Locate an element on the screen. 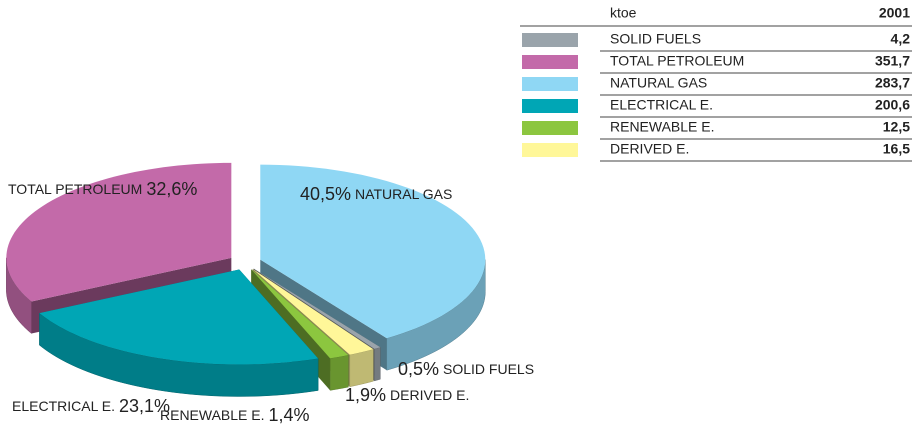  legend-label: TOTAL PETROLEUM is located at coordinates (677, 61).